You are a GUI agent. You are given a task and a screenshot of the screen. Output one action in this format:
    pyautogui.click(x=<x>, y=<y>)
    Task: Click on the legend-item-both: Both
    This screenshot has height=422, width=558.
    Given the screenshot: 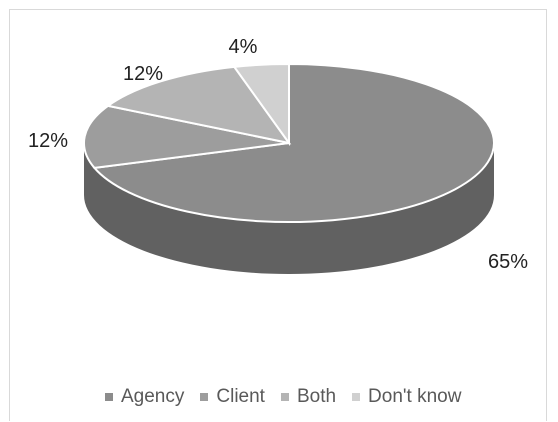 What is the action you would take?
    pyautogui.click(x=308, y=397)
    